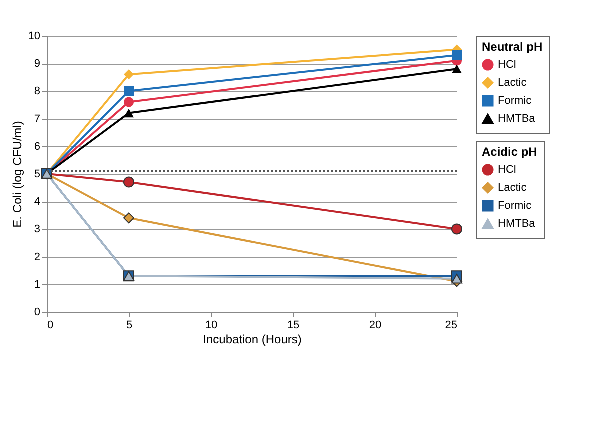 Image resolution: width=616 pixels, height=428 pixels. What do you see at coordinates (37, 202) in the screenshot?
I see `y-tick-label: 4` at bounding box center [37, 202].